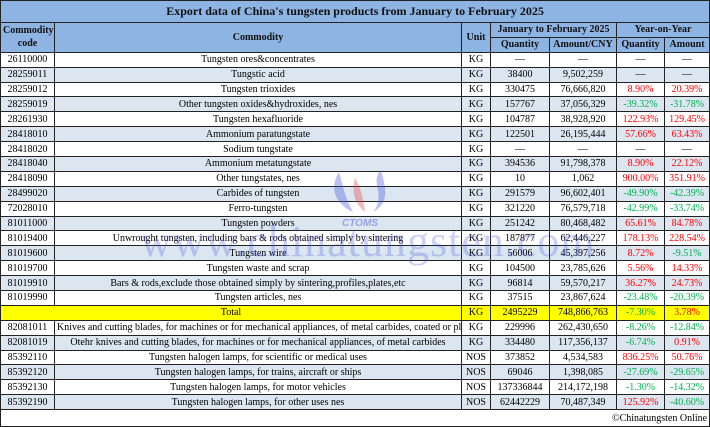 The image size is (710, 427). What do you see at coordinates (258, 178) in the screenshot?
I see `cell-commodity: Other tungstates, nes` at bounding box center [258, 178].